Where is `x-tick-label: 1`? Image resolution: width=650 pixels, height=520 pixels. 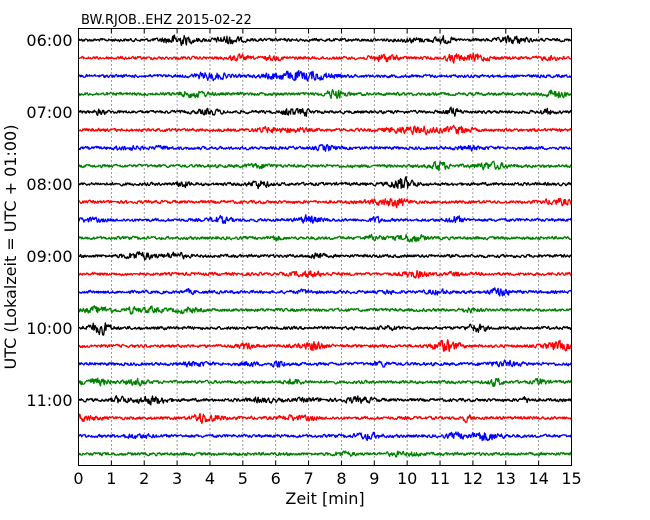 x-tick-label: 1 is located at coordinates (111, 478).